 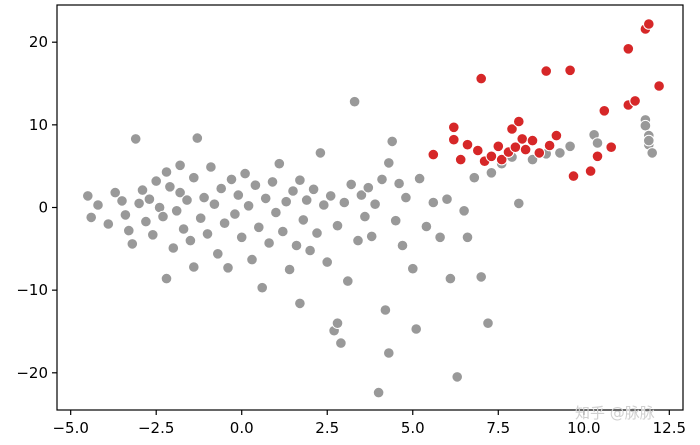 What do you see at coordinates (156, 428) in the screenshot?
I see `x-tick-label: −2.5` at bounding box center [156, 428].